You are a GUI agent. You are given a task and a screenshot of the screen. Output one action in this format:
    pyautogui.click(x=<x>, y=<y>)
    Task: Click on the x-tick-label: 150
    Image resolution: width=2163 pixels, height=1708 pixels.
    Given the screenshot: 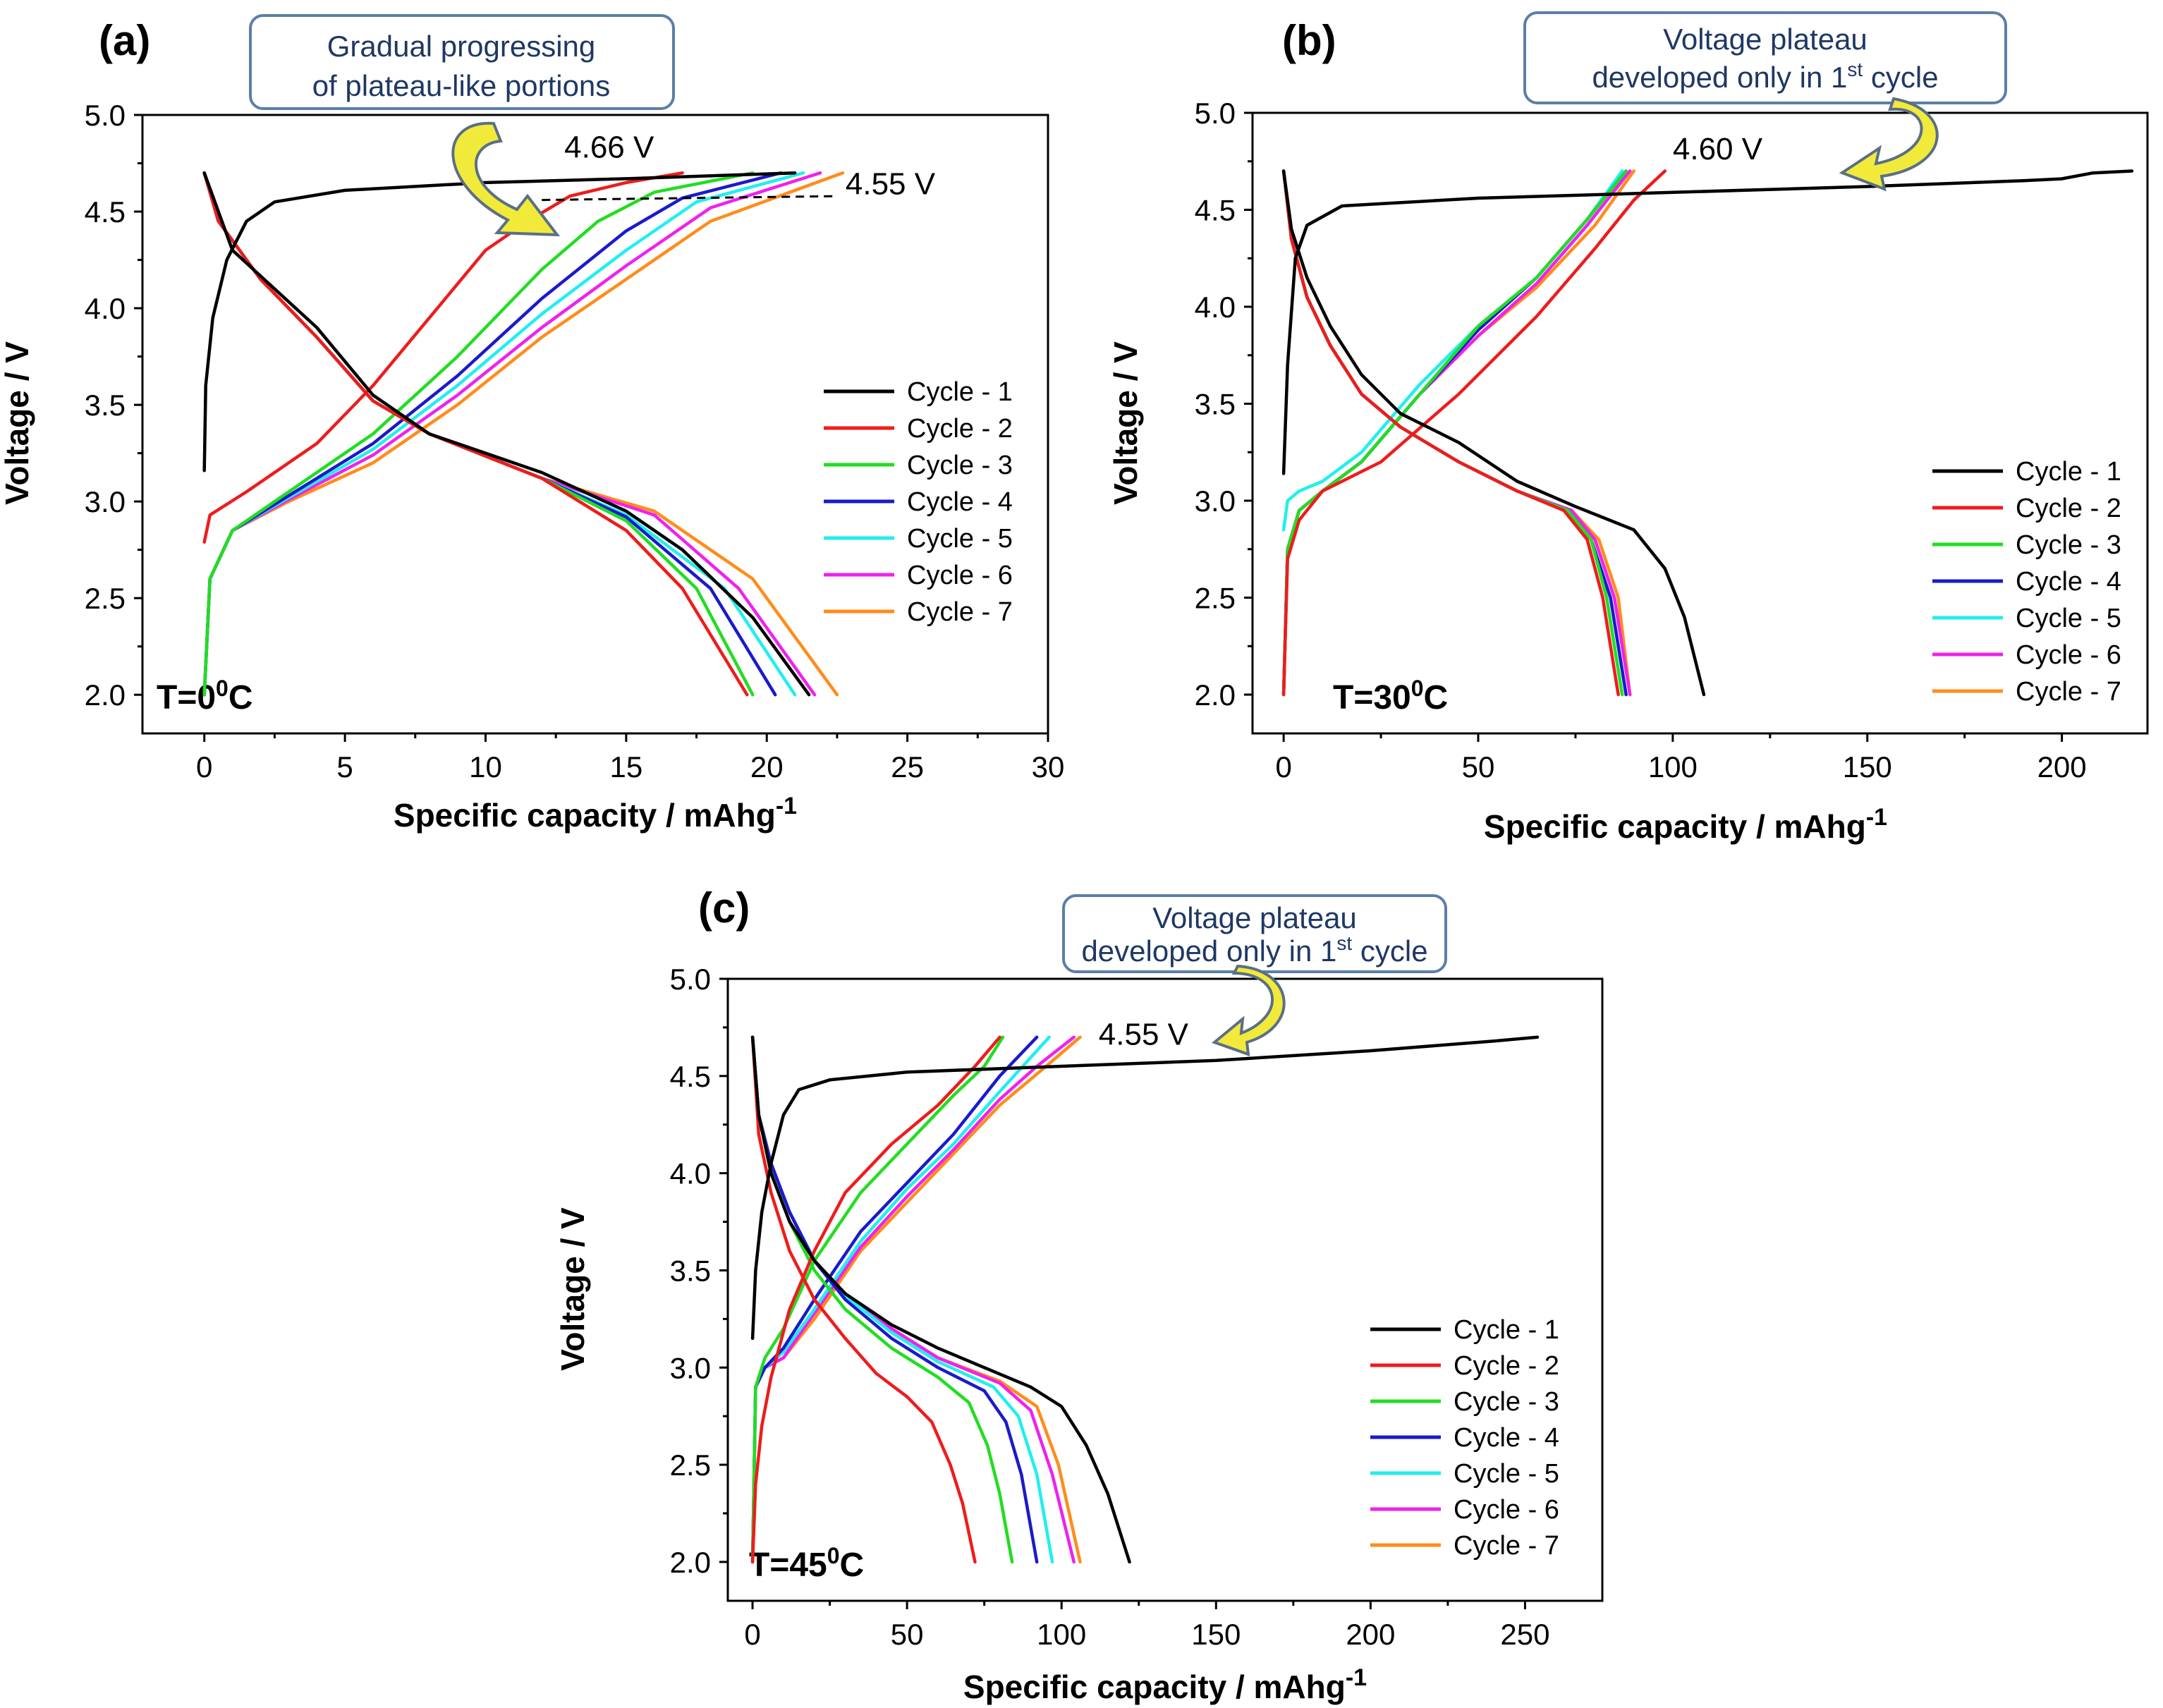 What is the action you would take?
    pyautogui.click(x=1868, y=766)
    